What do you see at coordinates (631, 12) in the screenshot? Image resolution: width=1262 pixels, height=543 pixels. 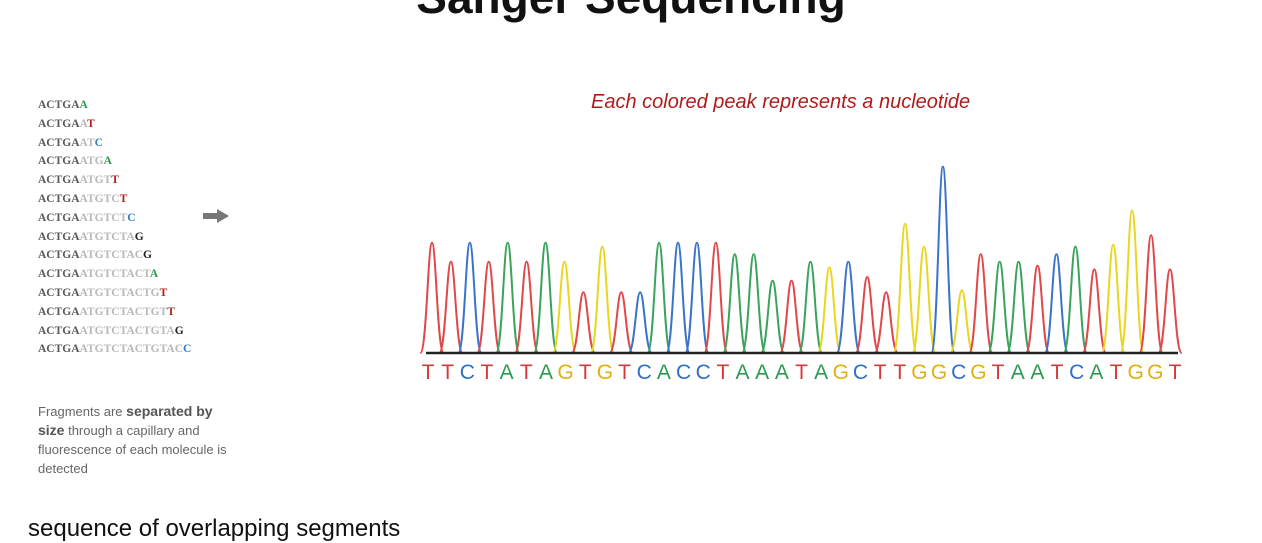 I see `slide-title: Sanger Sequencing` at bounding box center [631, 12].